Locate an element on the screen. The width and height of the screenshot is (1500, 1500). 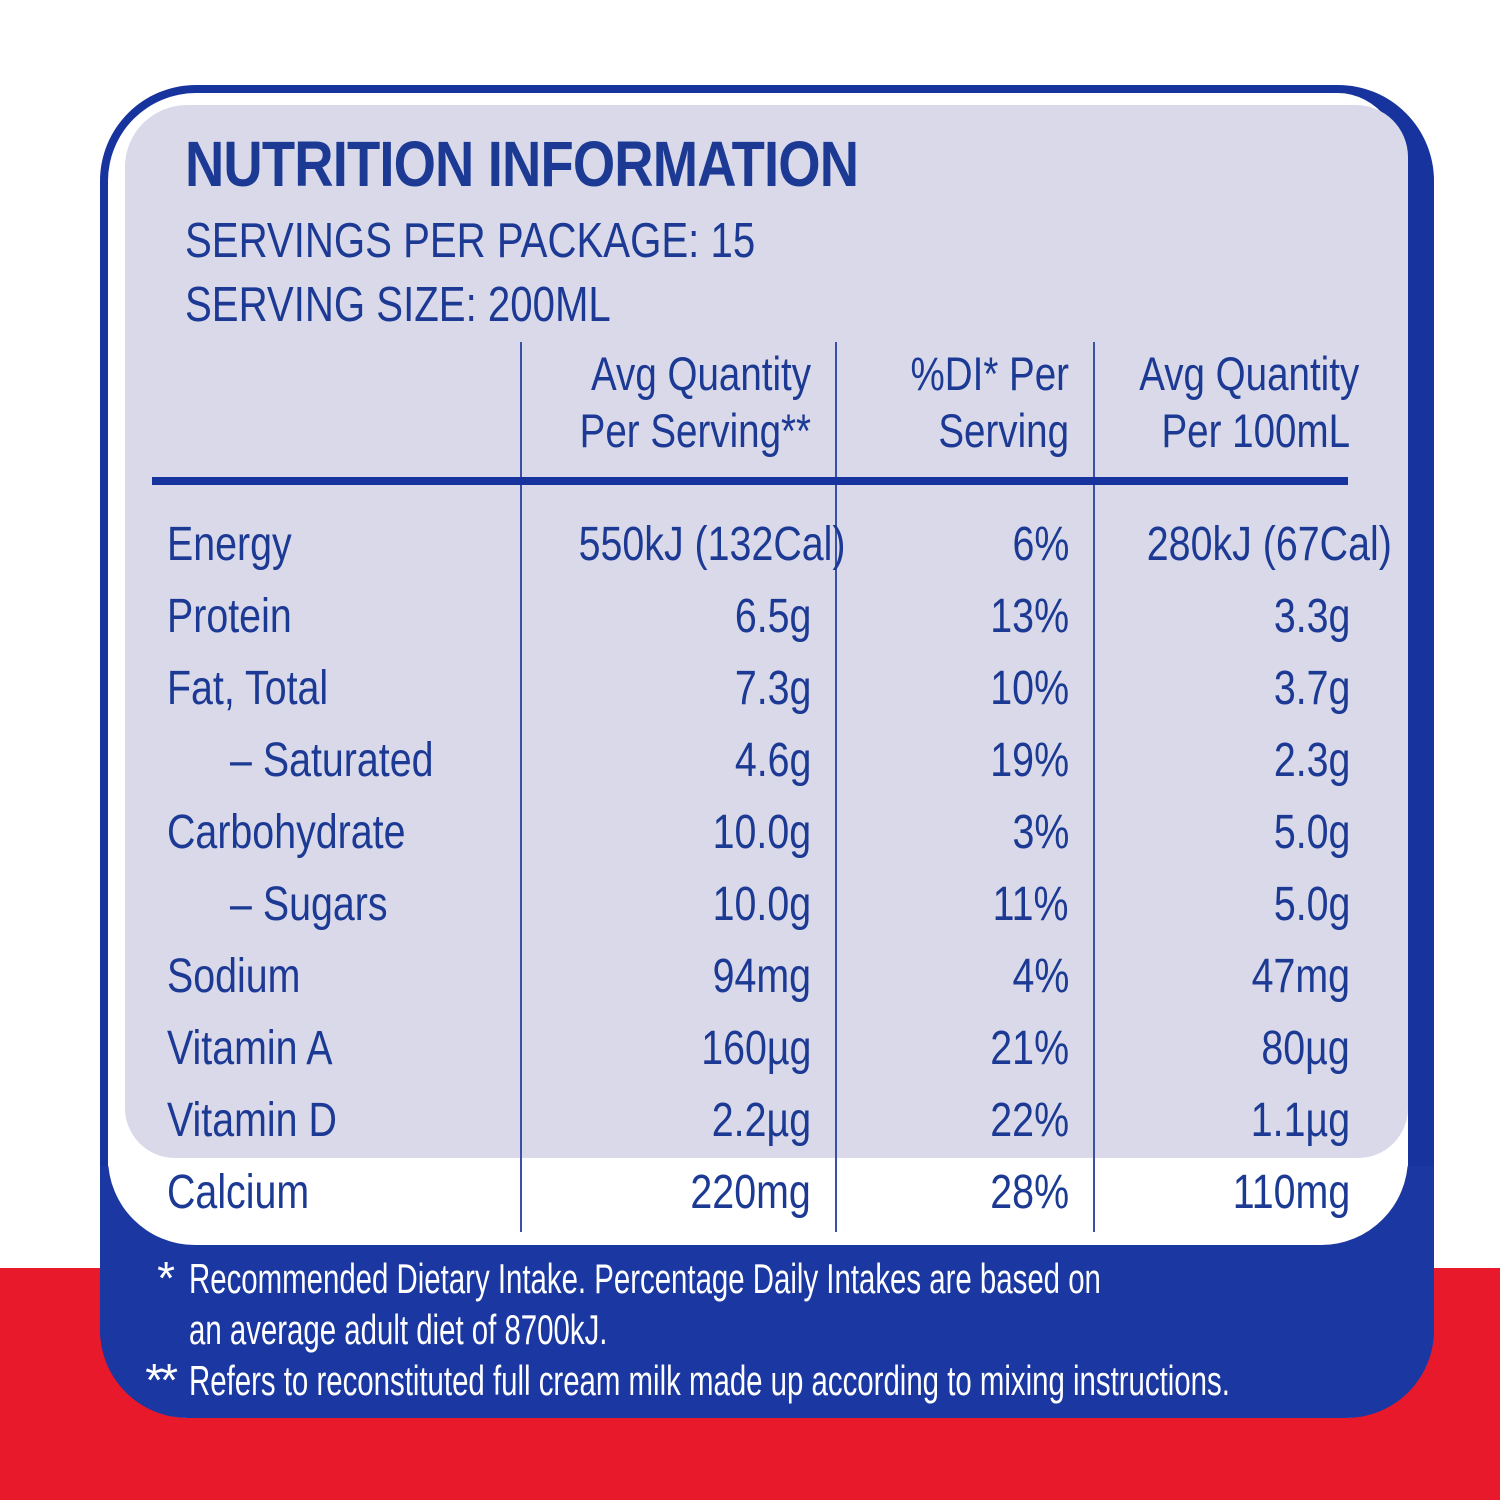
di-value: 6% is located at coordinates (1040, 544).